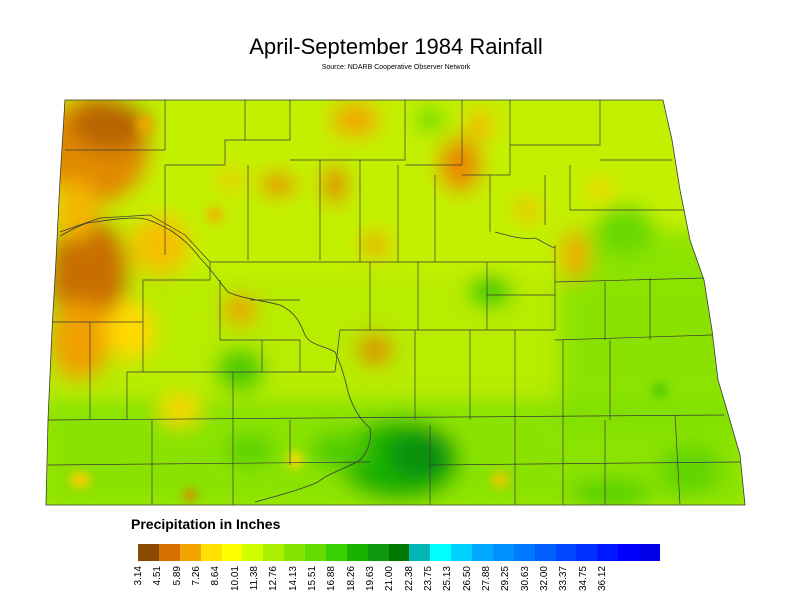 This screenshot has width=792, height=612. Describe the element at coordinates (332, 579) in the screenshot. I see `legend-tick-label: 16.88` at that location.